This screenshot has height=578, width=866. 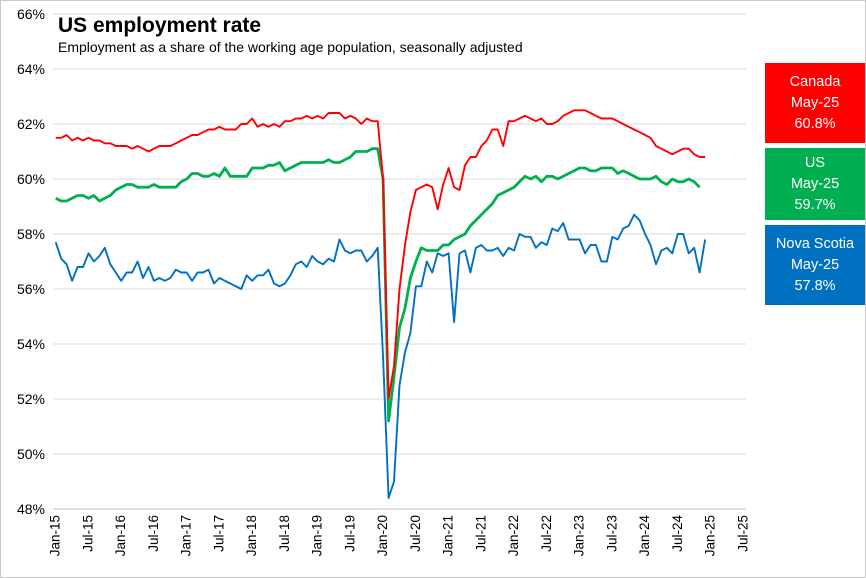 What do you see at coordinates (31, 399) in the screenshot?
I see `y-tick-label: 52%` at bounding box center [31, 399].